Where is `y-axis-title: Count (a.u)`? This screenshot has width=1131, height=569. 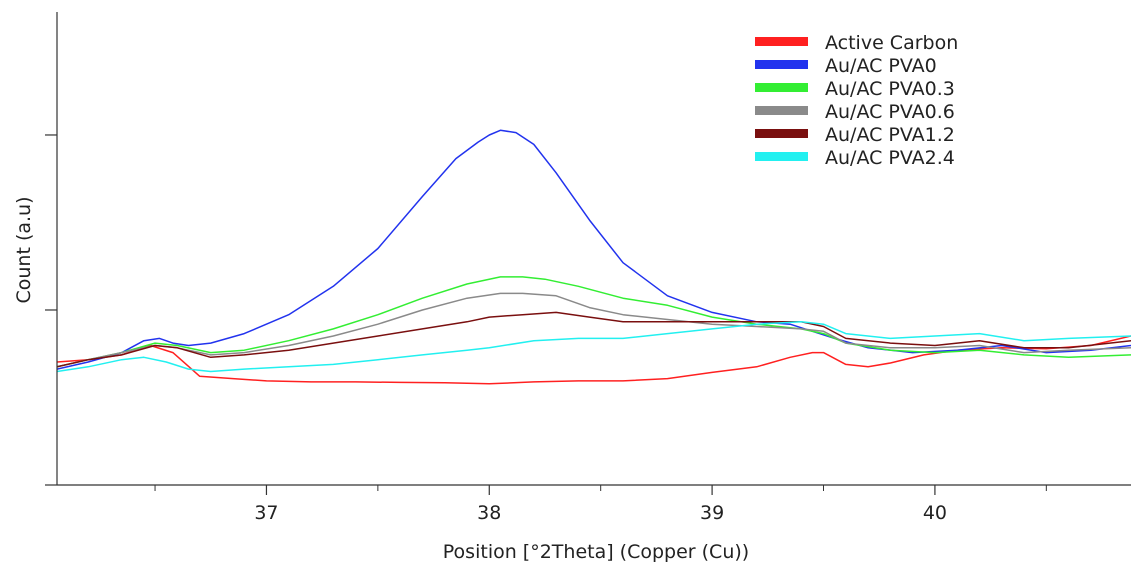
y-axis-title: Count (a.u) is located at coordinates (24, 249).